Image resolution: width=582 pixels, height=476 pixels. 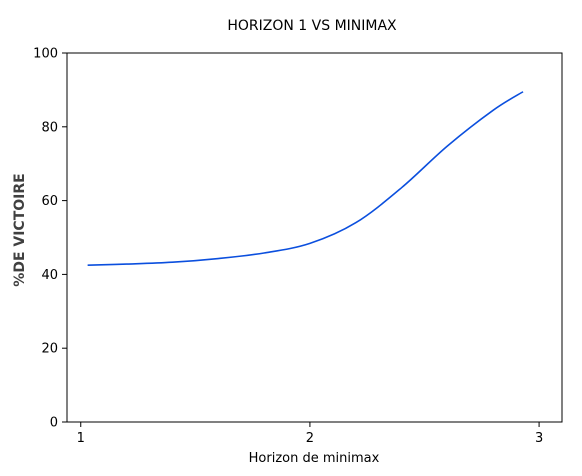 What do you see at coordinates (314, 458) in the screenshot?
I see `x-axis-label: Horizon de minimax` at bounding box center [314, 458].